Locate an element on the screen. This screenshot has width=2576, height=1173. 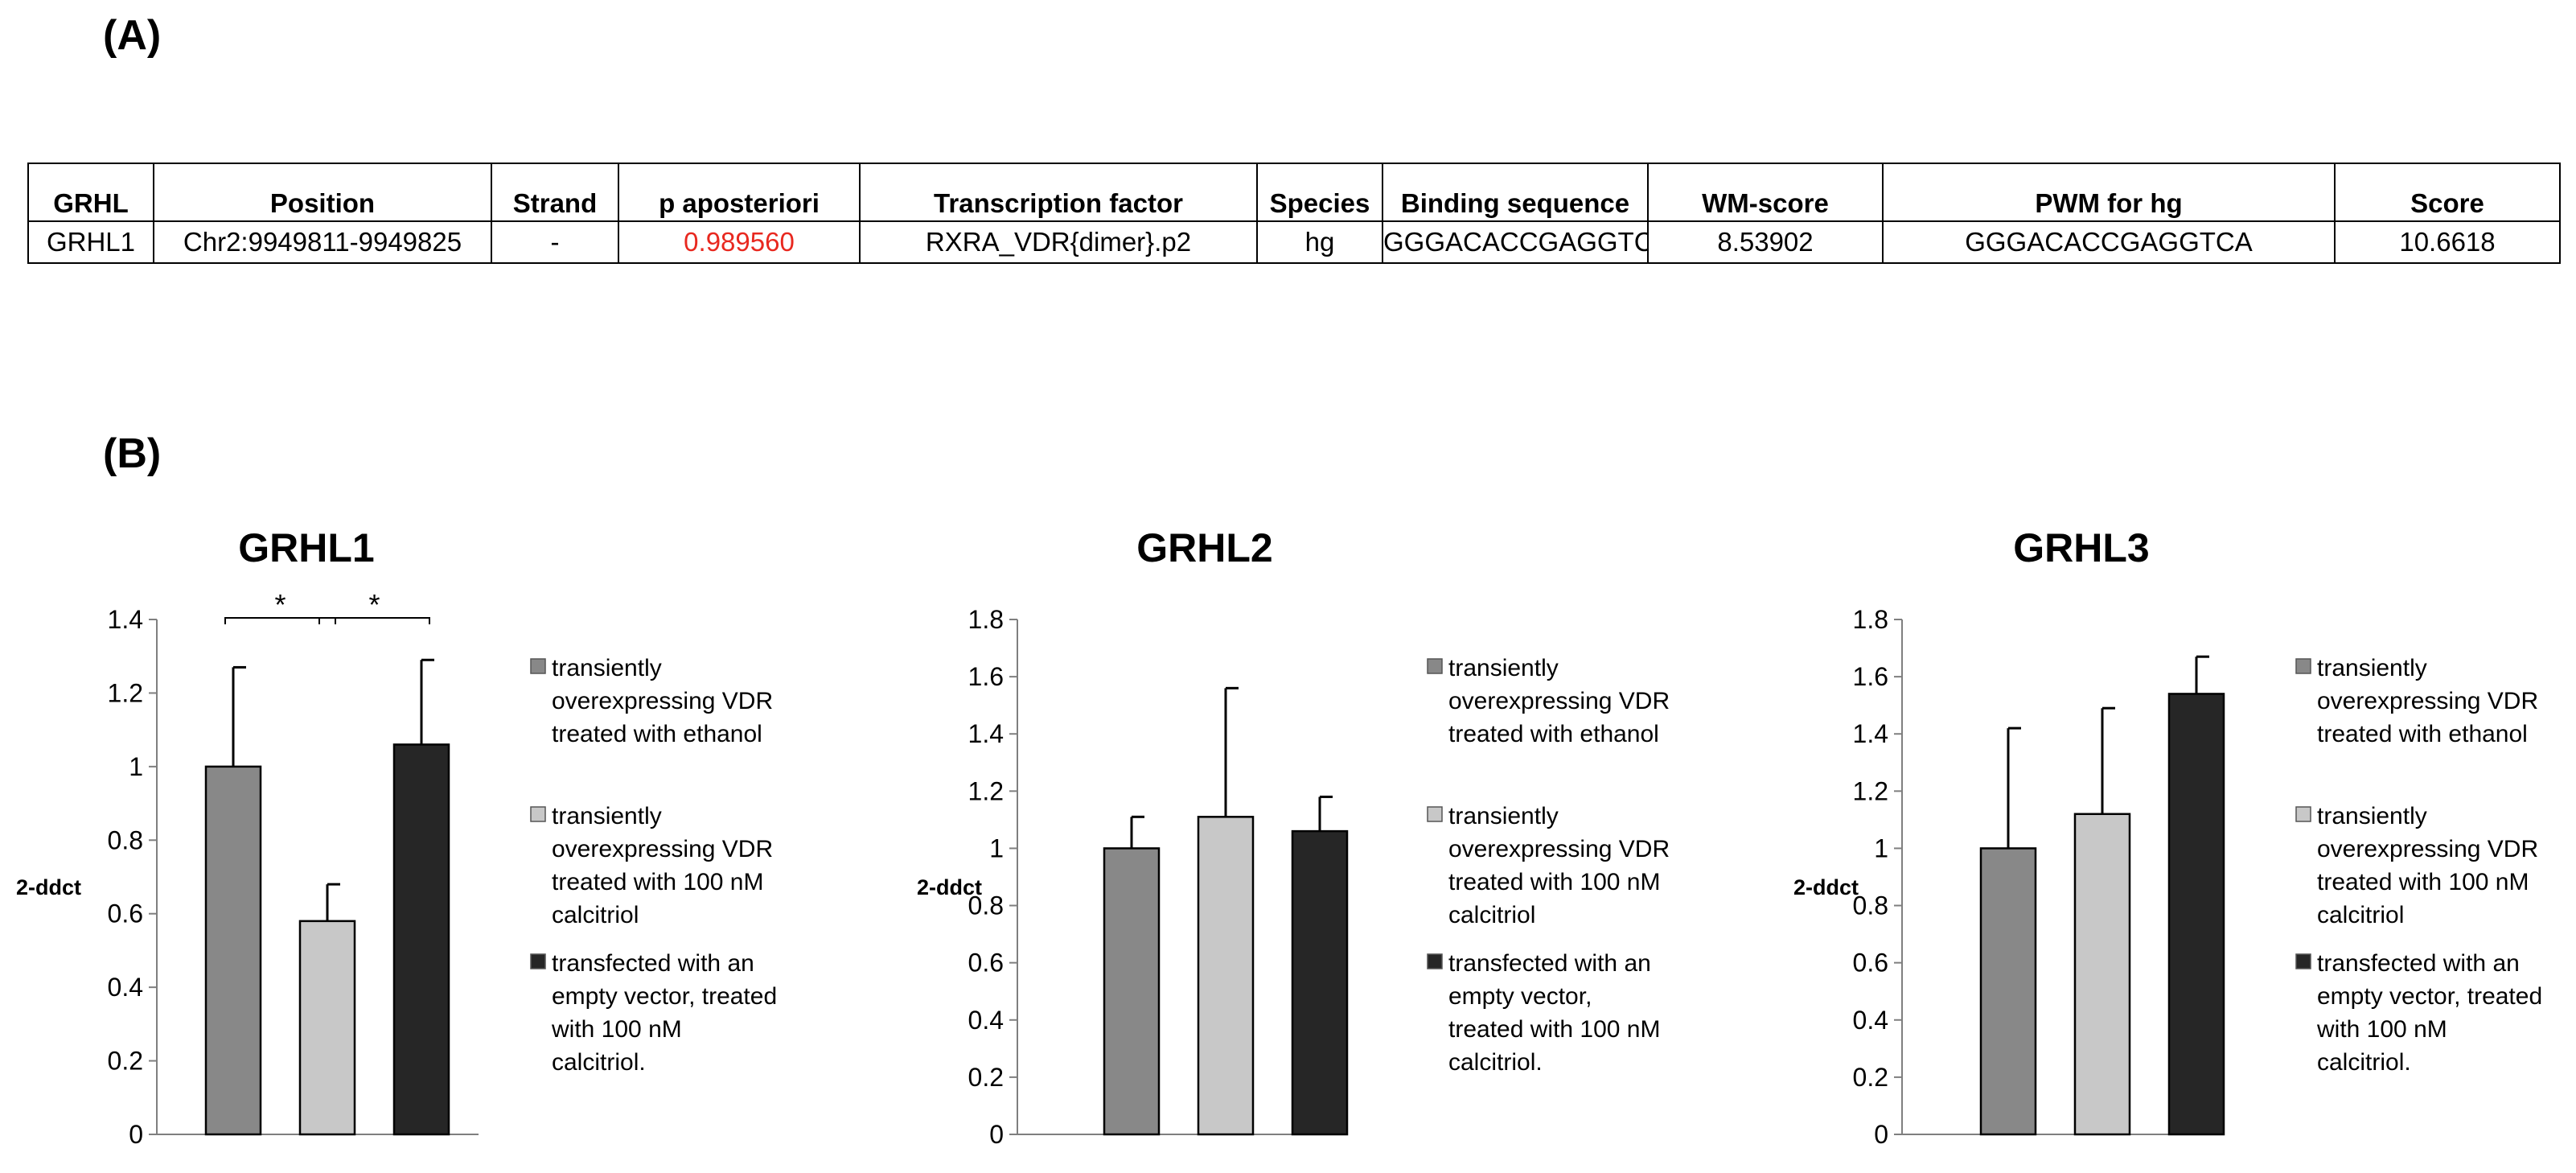
legend-text-grhl3-2: treated with 100 nM is located at coordinates (2423, 882).